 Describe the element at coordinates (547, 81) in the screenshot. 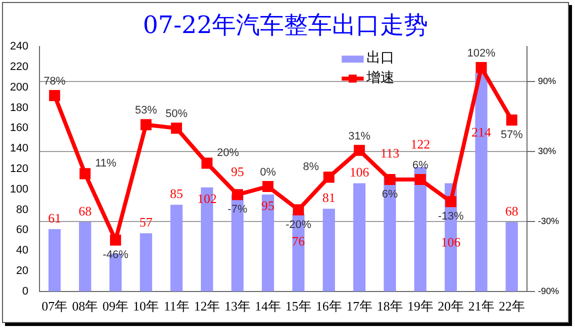

I see `y2-tick-label: 90%` at that location.